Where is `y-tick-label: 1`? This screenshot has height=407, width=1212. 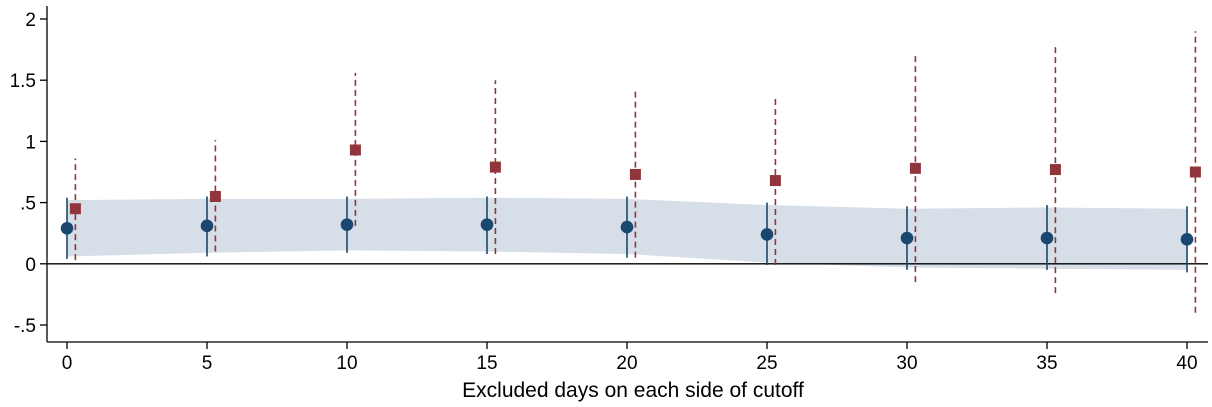 y-tick-label: 1 is located at coordinates (30, 142).